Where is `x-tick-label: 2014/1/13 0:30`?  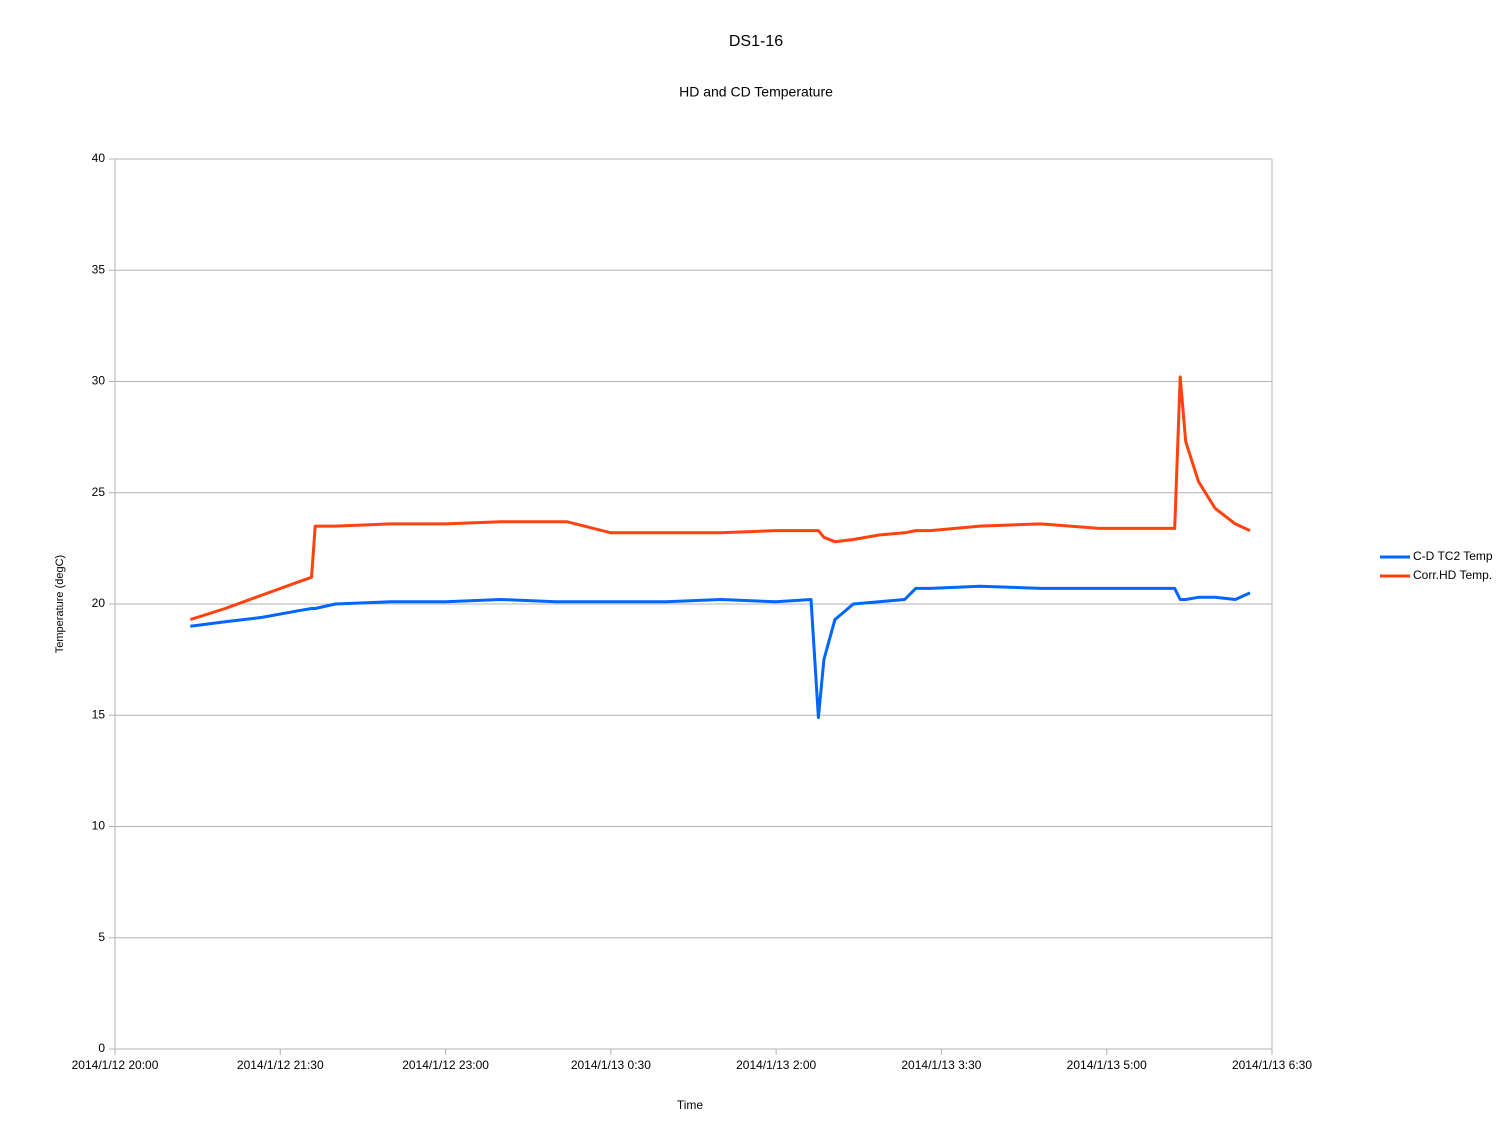
x-tick-label: 2014/1/13 0:30 is located at coordinates (611, 1065).